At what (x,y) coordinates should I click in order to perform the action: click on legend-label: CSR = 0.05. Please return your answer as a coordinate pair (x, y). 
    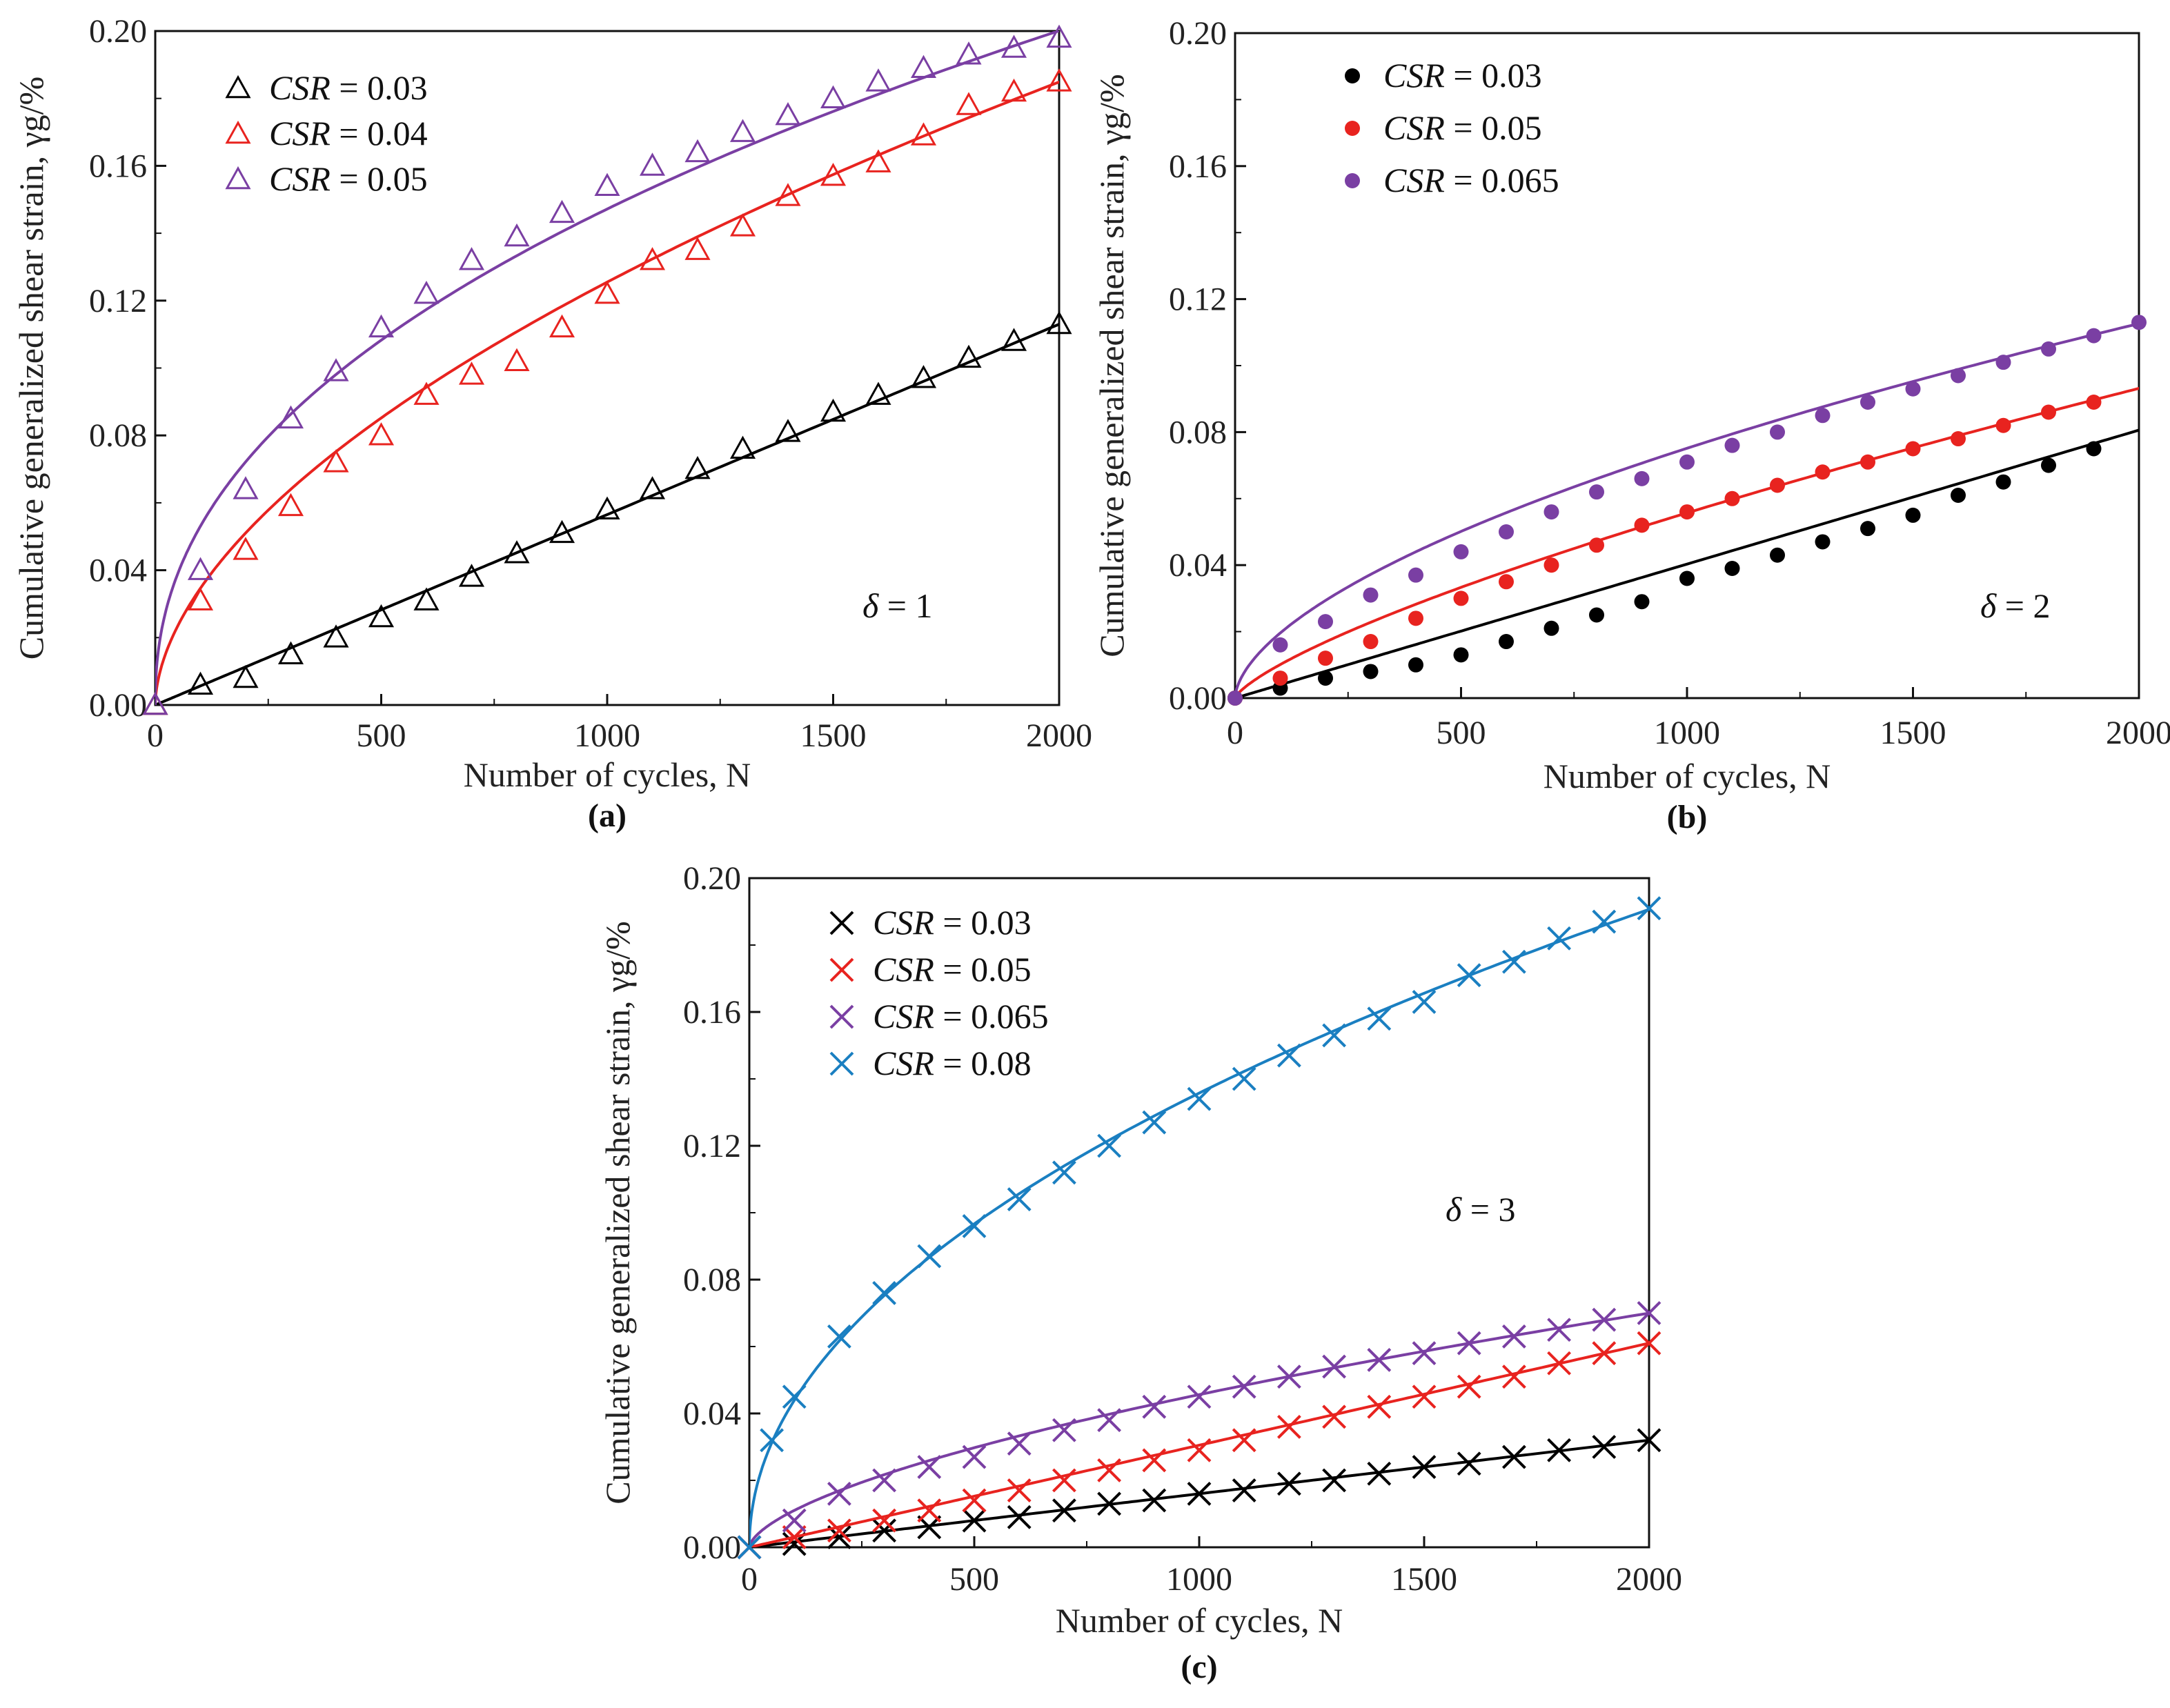
    Looking at the image, I should click on (953, 969).